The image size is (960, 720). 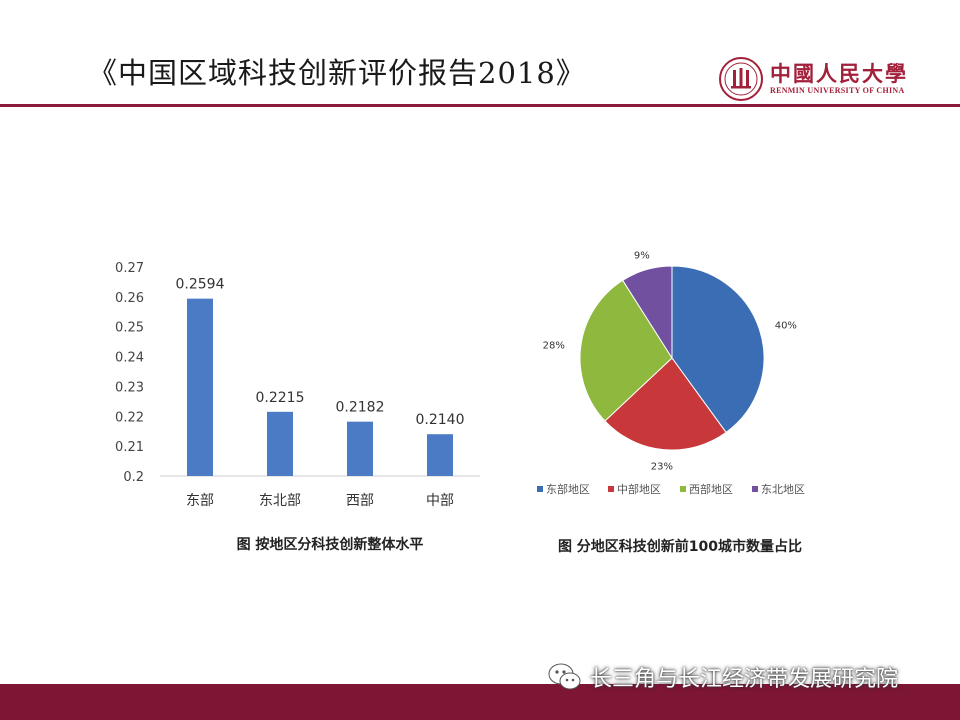 What do you see at coordinates (839, 73) in the screenshot?
I see `logo-name-cn: 中國人民大學` at bounding box center [839, 73].